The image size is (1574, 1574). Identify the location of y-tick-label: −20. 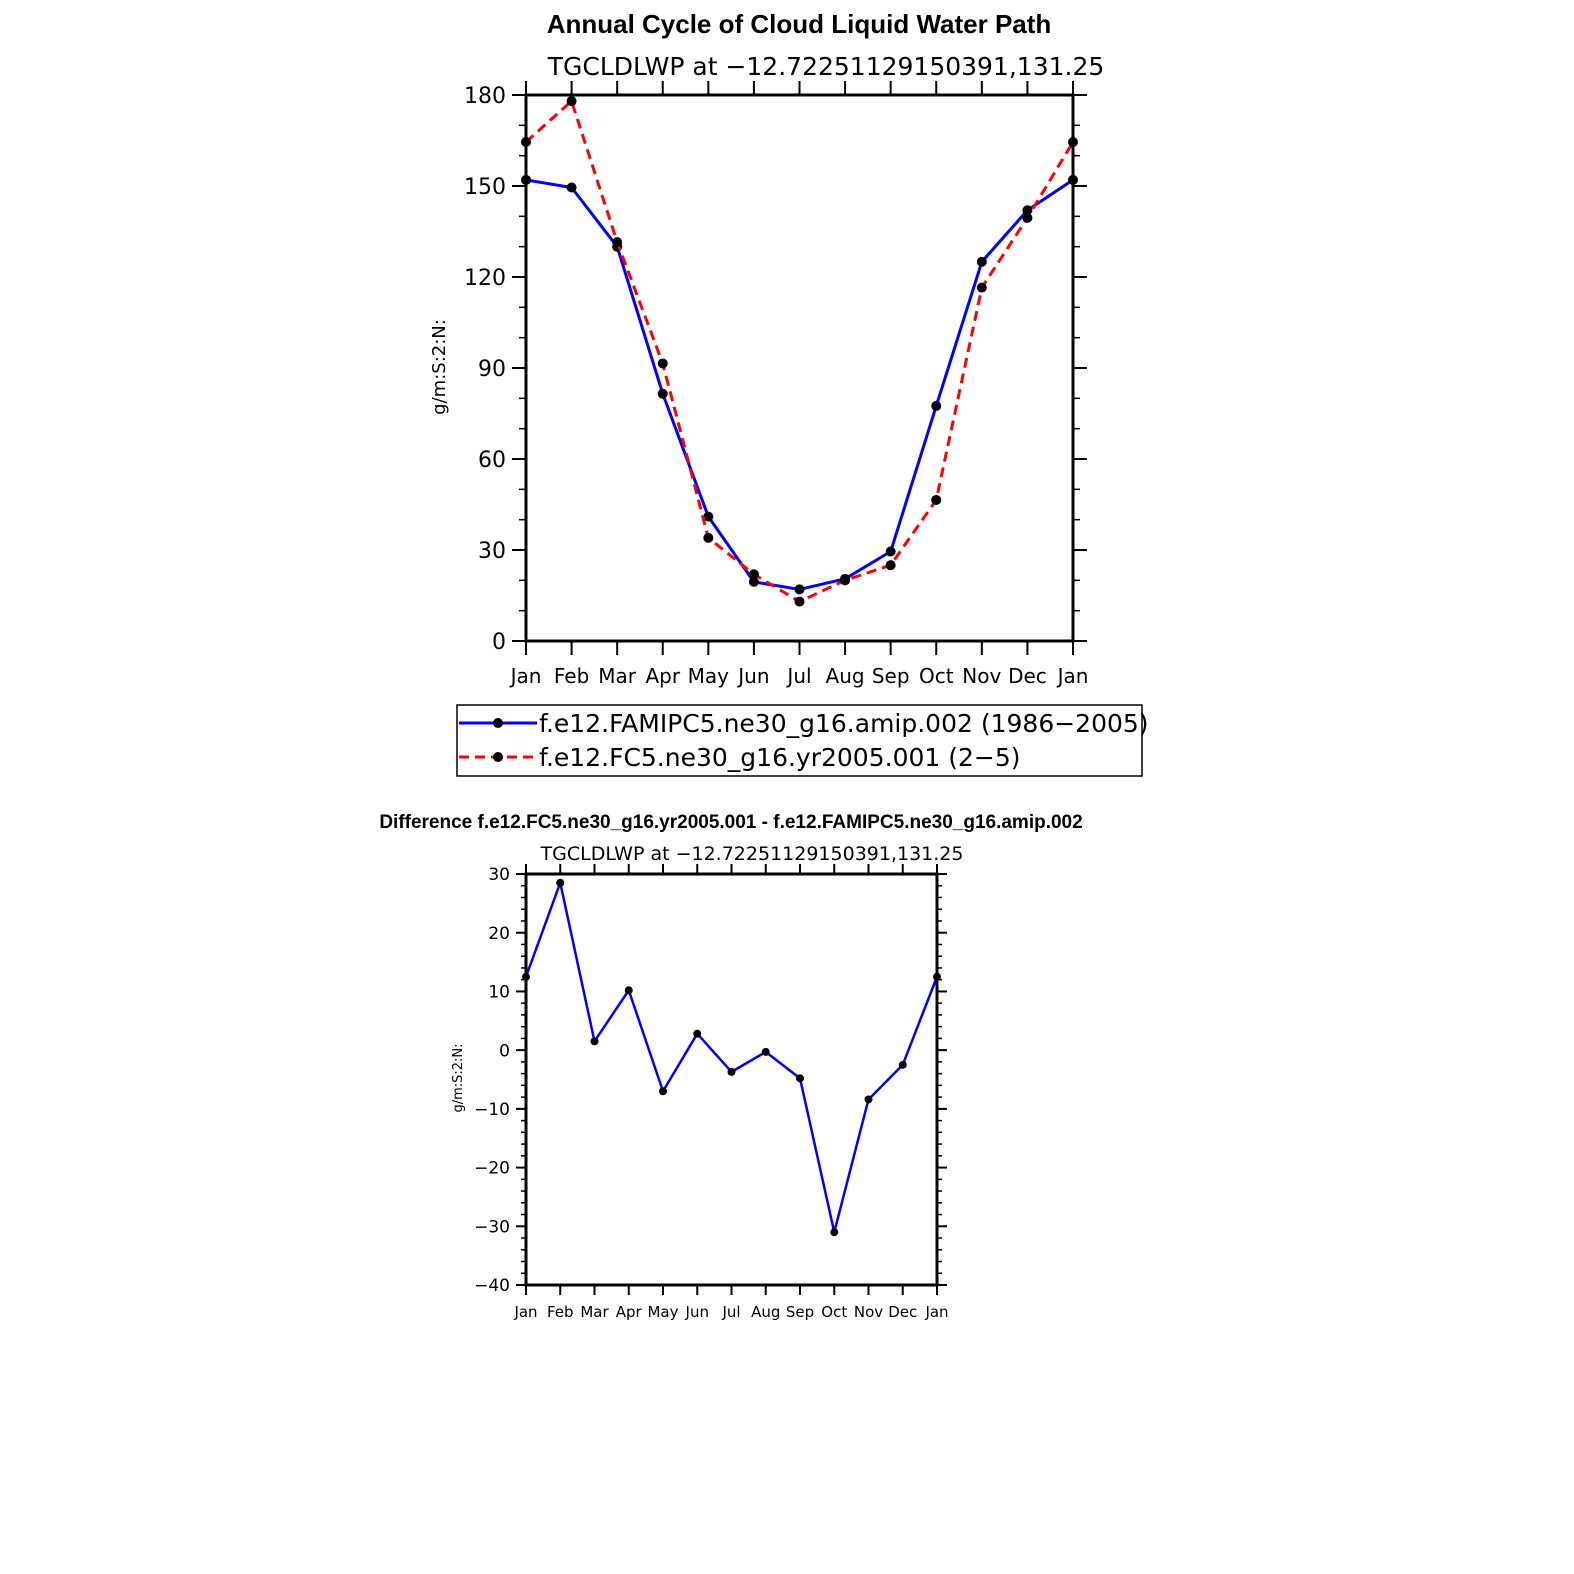
(492, 1169).